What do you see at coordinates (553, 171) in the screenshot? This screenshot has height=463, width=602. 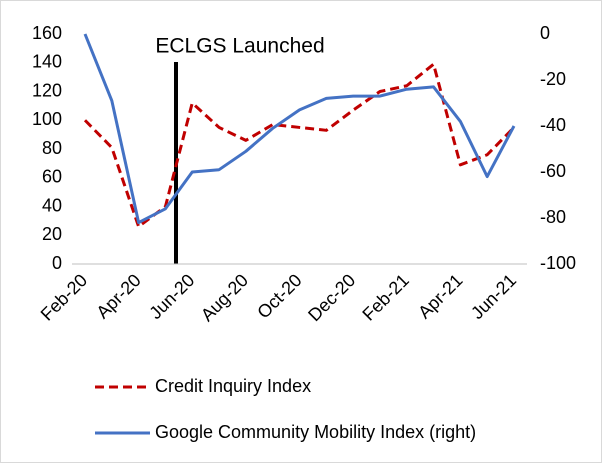 I see `y2-tick-label: -60` at bounding box center [553, 171].